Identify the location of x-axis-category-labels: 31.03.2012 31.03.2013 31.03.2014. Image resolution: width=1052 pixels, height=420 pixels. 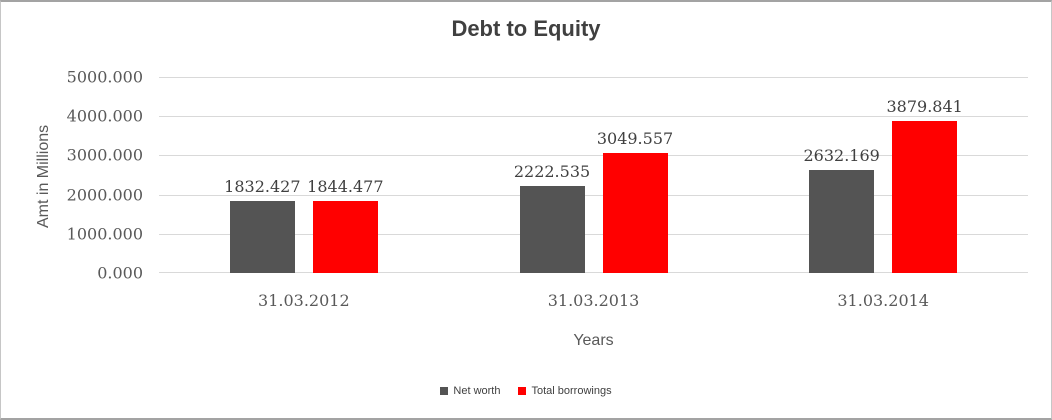
(593, 300).